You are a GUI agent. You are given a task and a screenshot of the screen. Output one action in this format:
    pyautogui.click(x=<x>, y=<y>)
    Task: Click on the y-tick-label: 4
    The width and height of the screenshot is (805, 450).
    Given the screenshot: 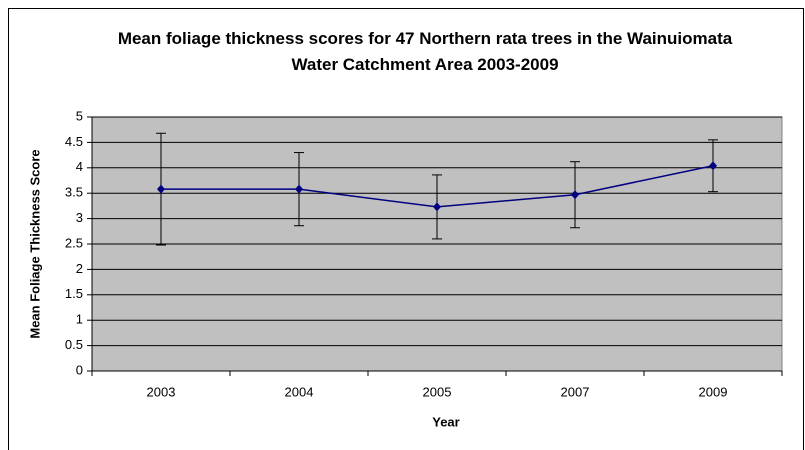 What is the action you would take?
    pyautogui.click(x=79, y=166)
    